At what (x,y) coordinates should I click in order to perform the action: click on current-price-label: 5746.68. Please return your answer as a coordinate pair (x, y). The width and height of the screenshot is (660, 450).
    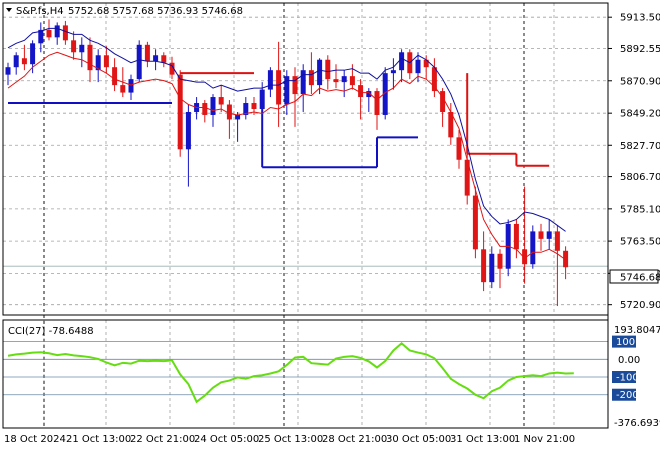
    Looking at the image, I should click on (640, 278).